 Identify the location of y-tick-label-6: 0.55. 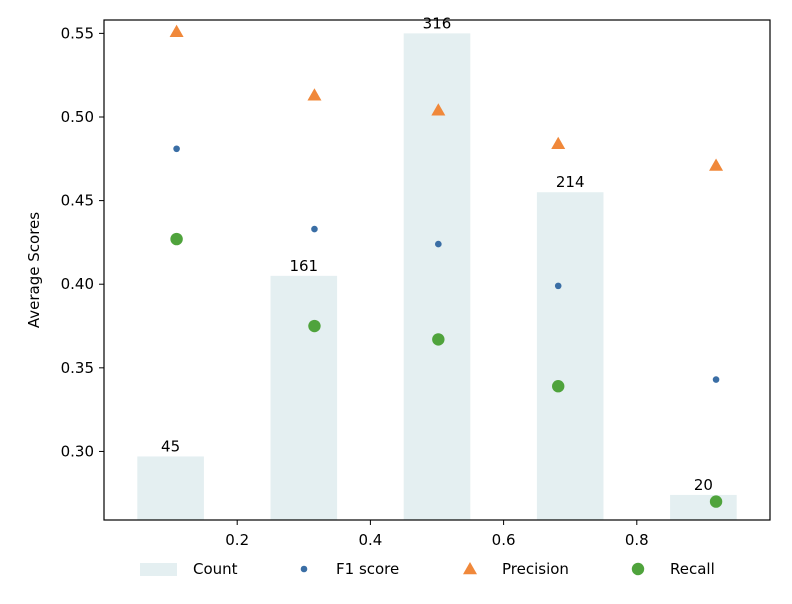
(77, 33).